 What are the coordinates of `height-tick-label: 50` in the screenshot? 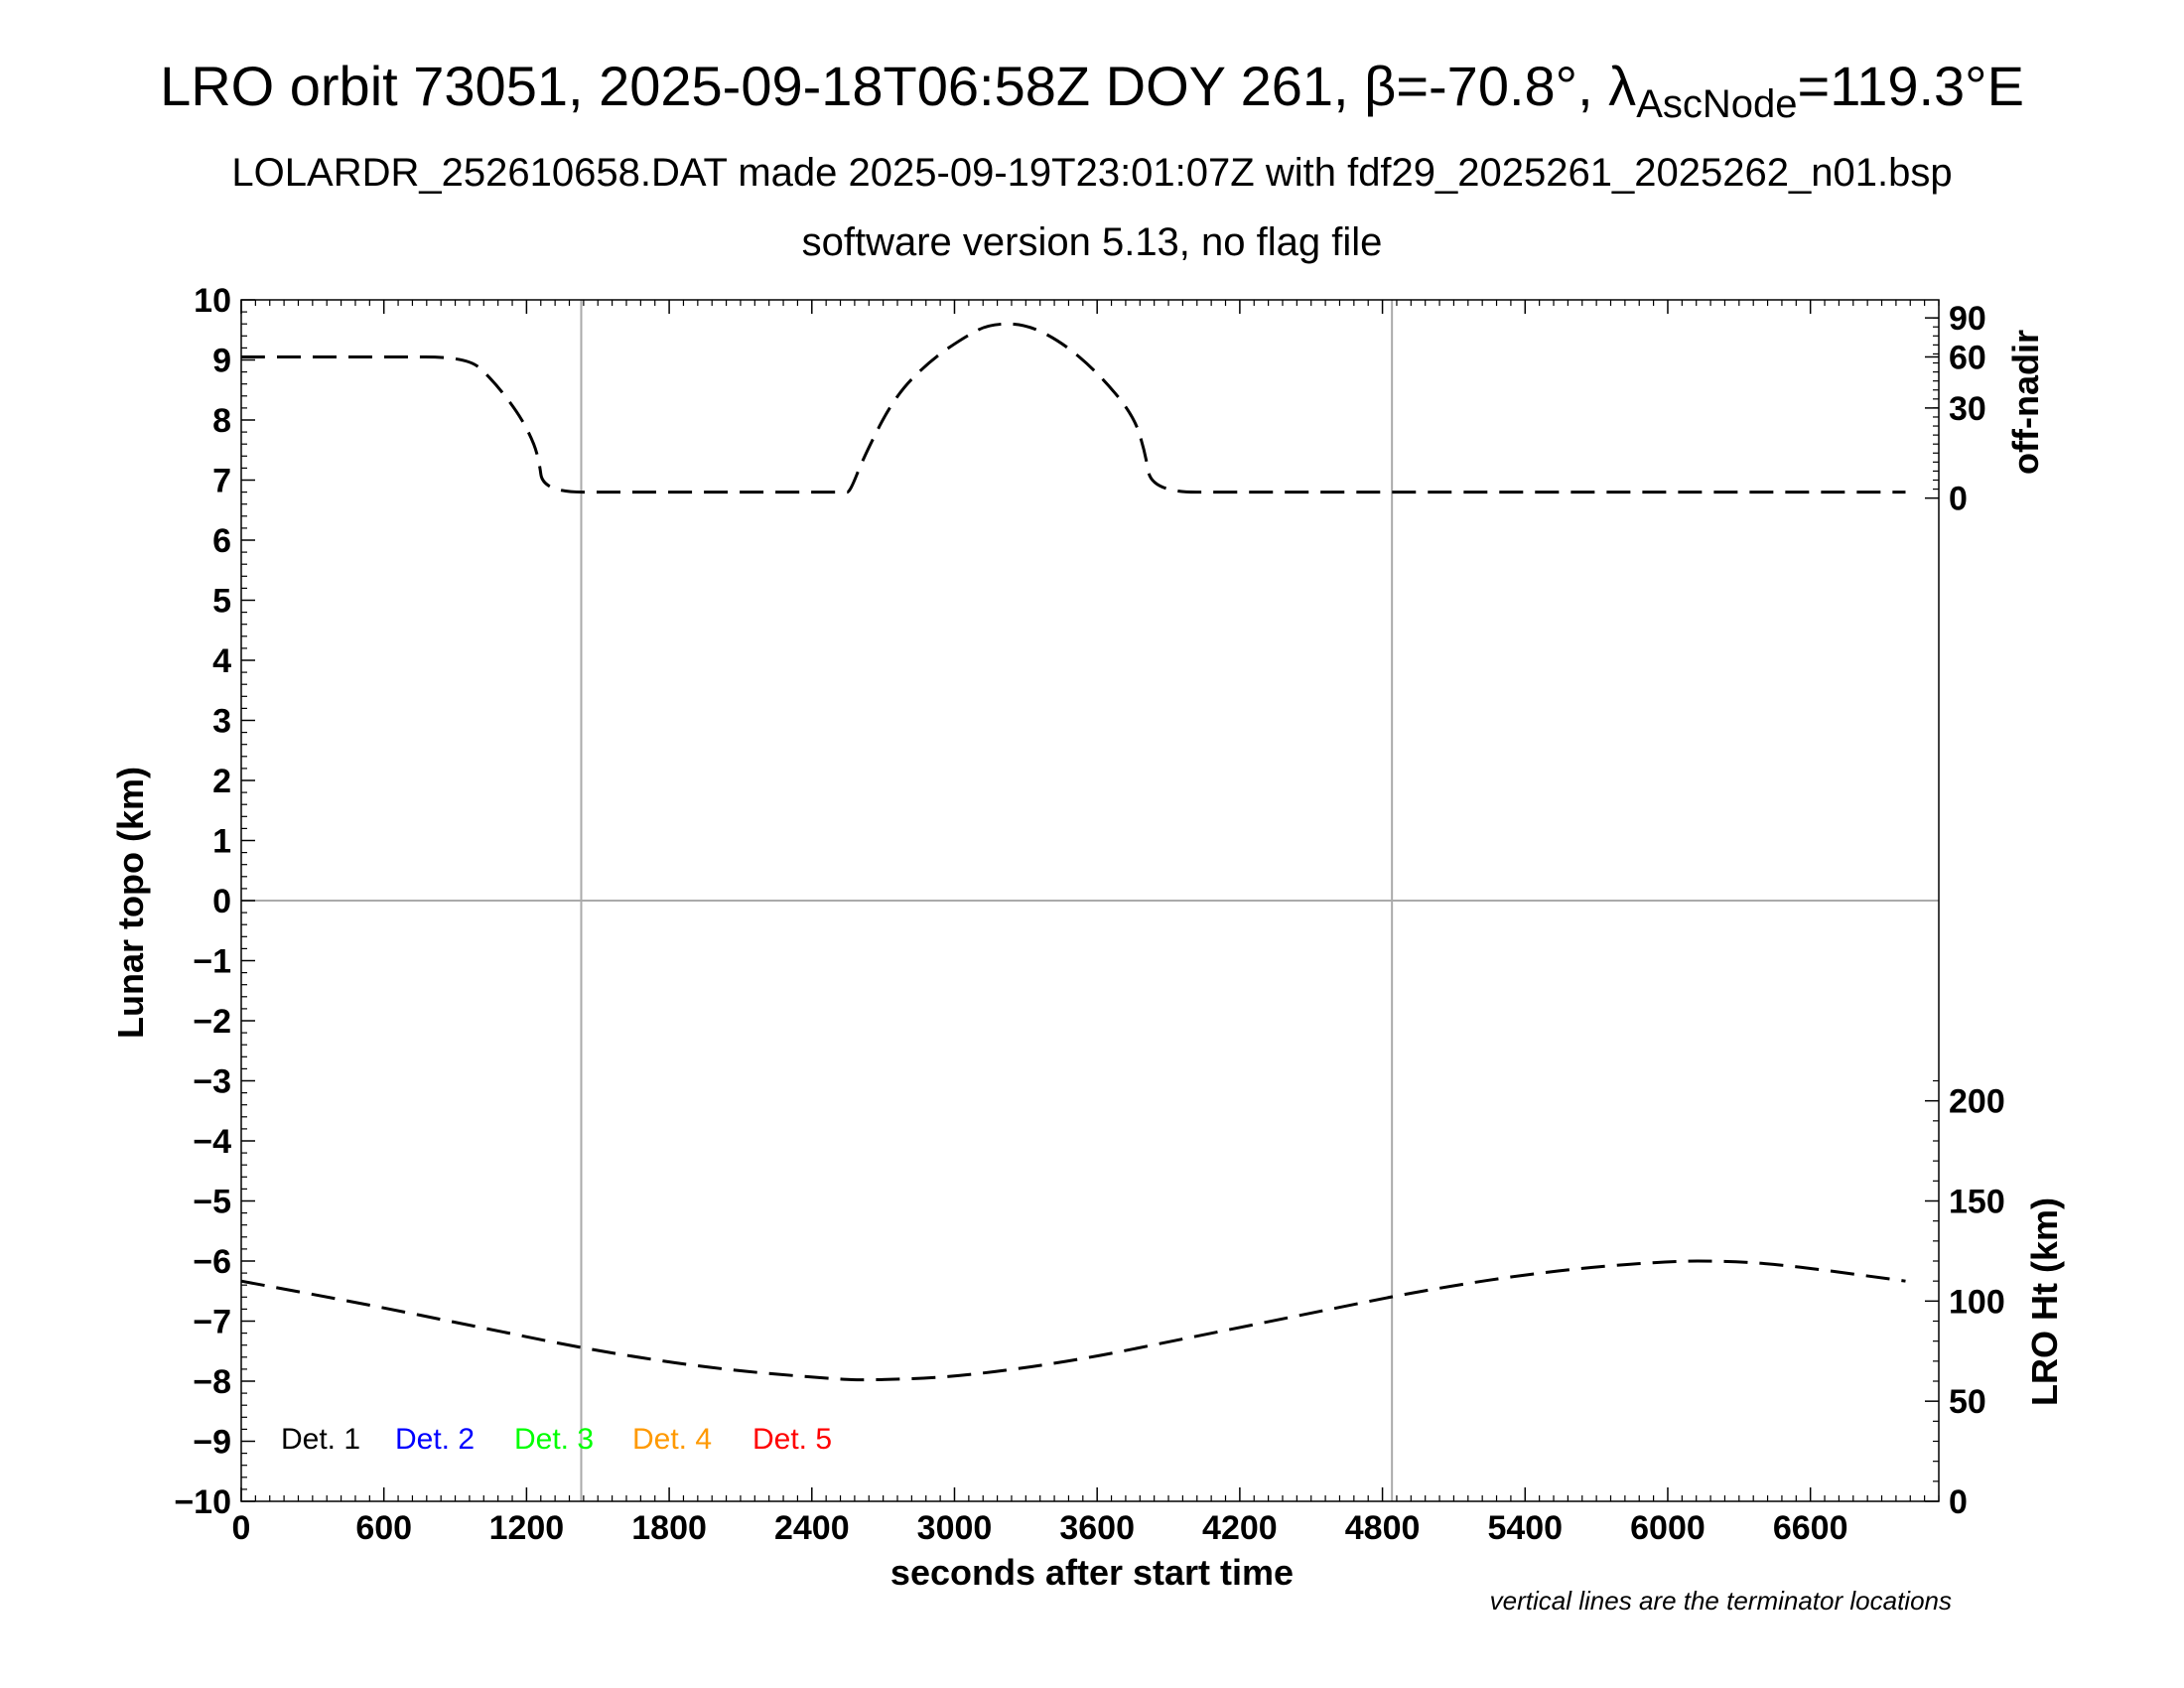 It's located at (1967, 1402).